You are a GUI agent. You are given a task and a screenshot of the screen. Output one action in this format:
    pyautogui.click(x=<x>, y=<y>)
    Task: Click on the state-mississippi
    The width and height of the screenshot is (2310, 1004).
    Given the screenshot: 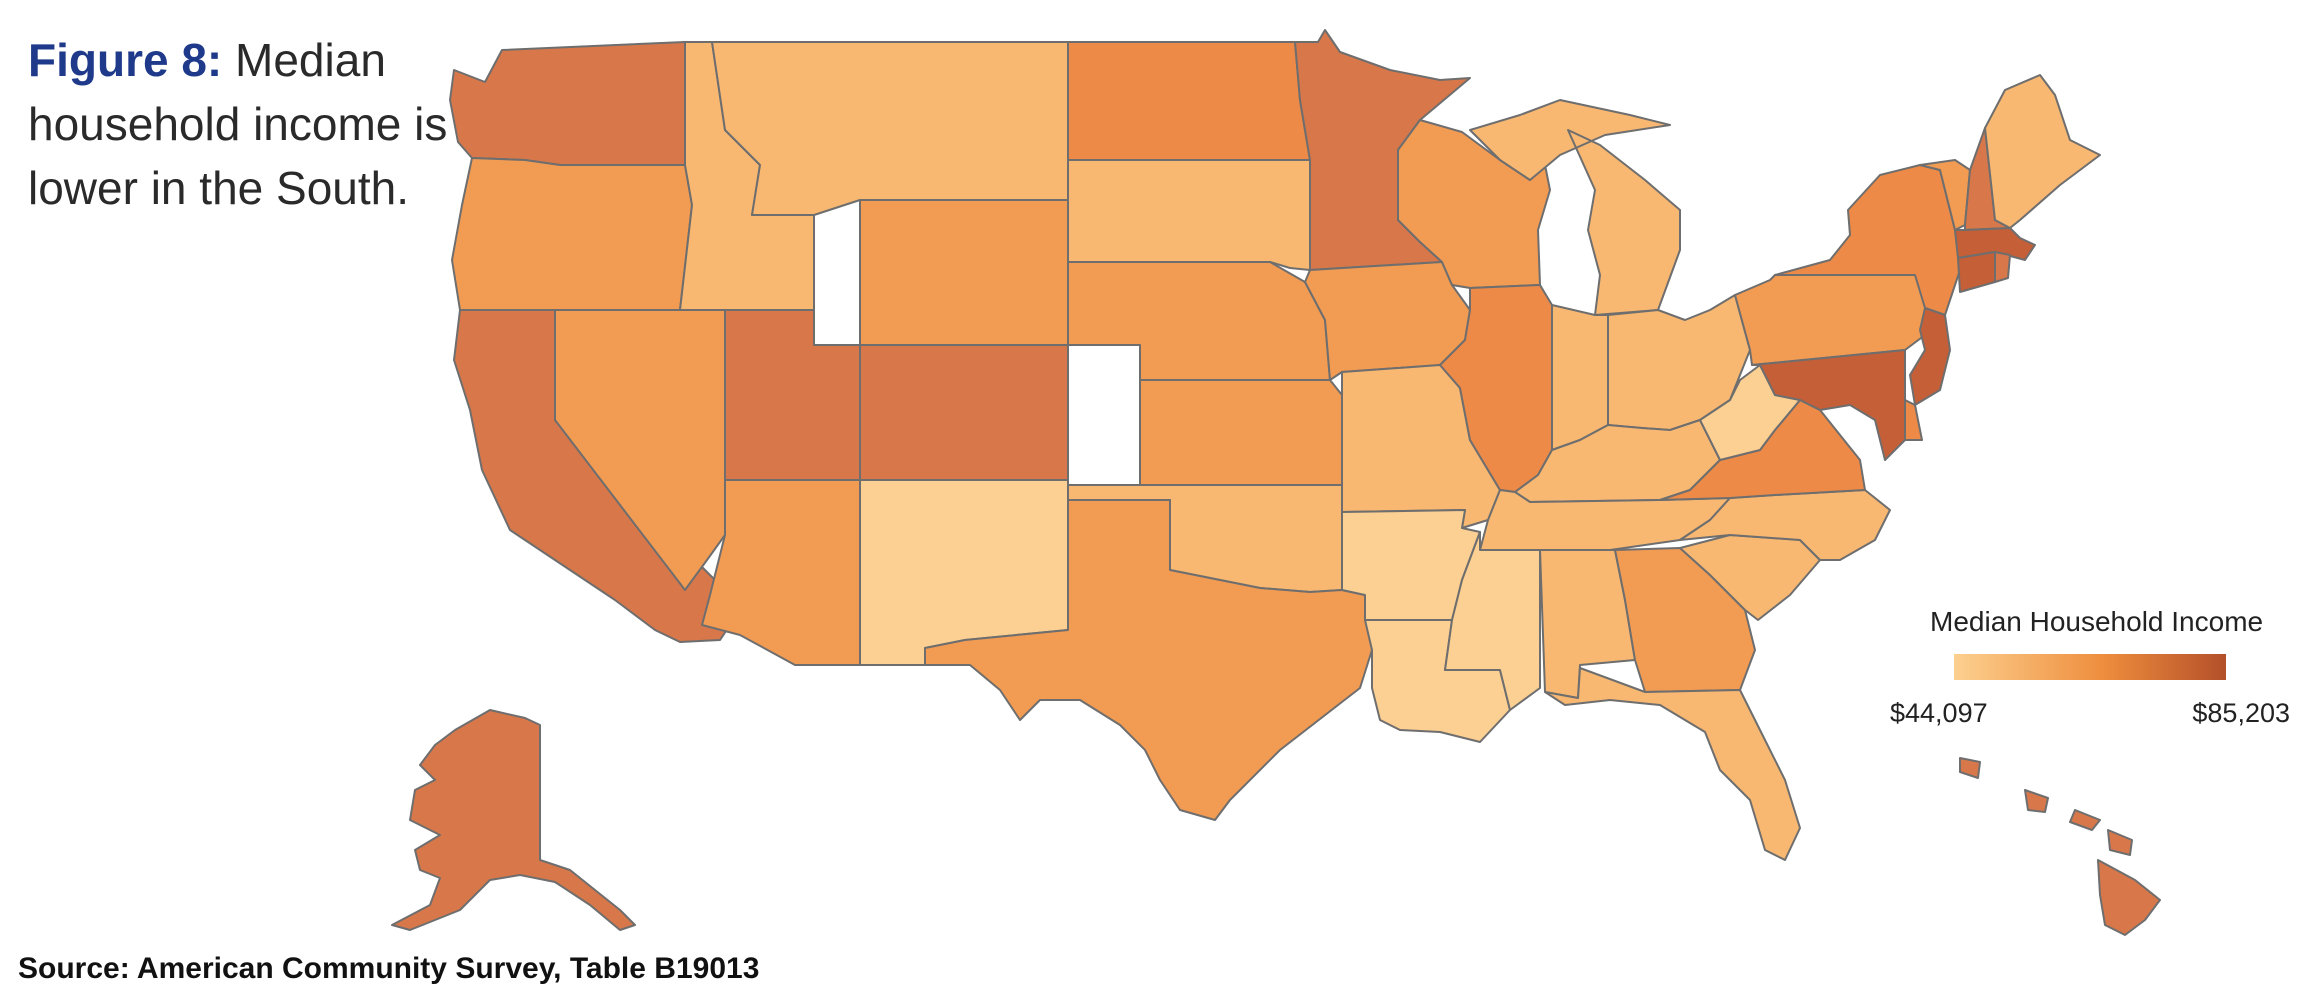 What is the action you would take?
    pyautogui.click(x=1492, y=621)
    